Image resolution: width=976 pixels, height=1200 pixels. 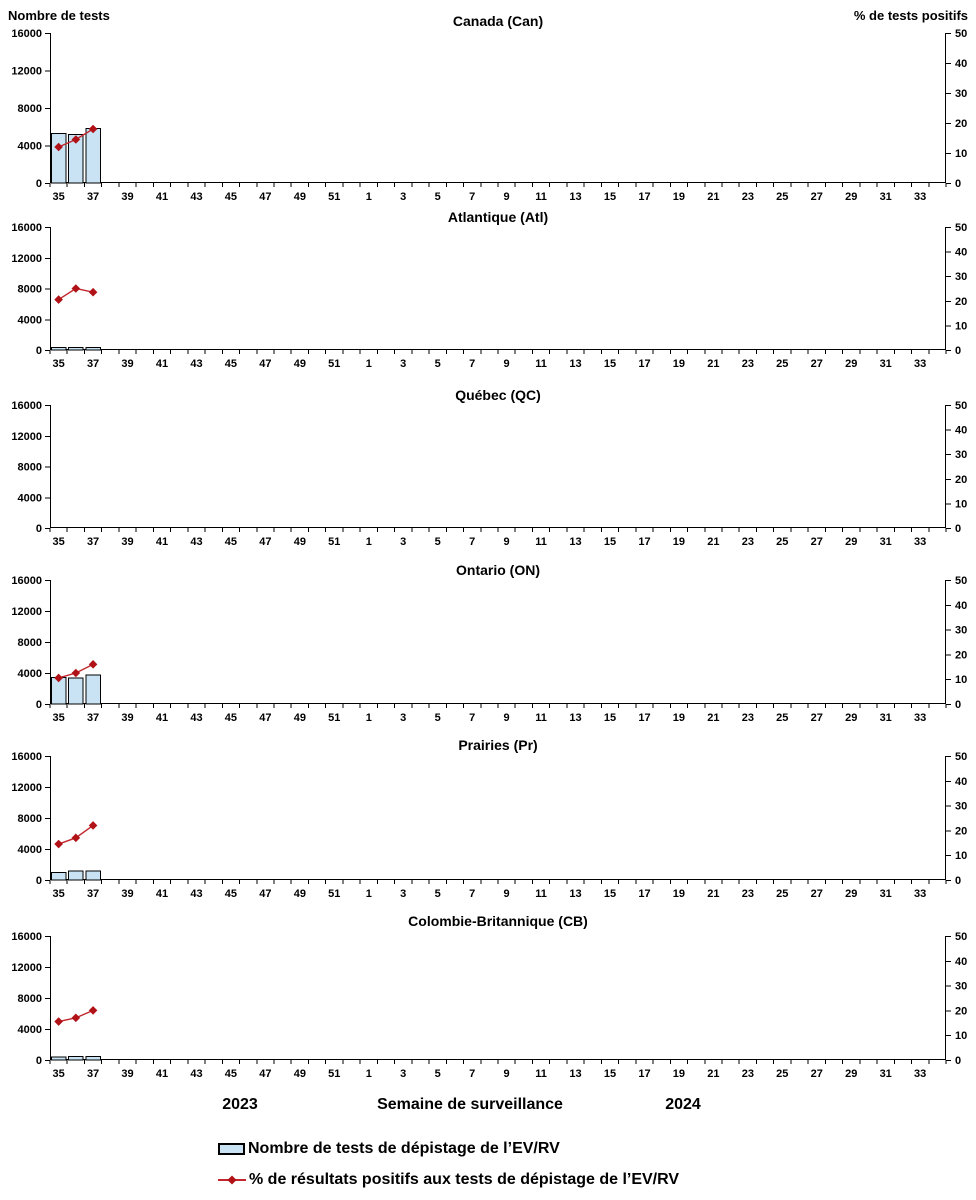 I want to click on y-left-tick-label: 4000, so click(x=30, y=320).